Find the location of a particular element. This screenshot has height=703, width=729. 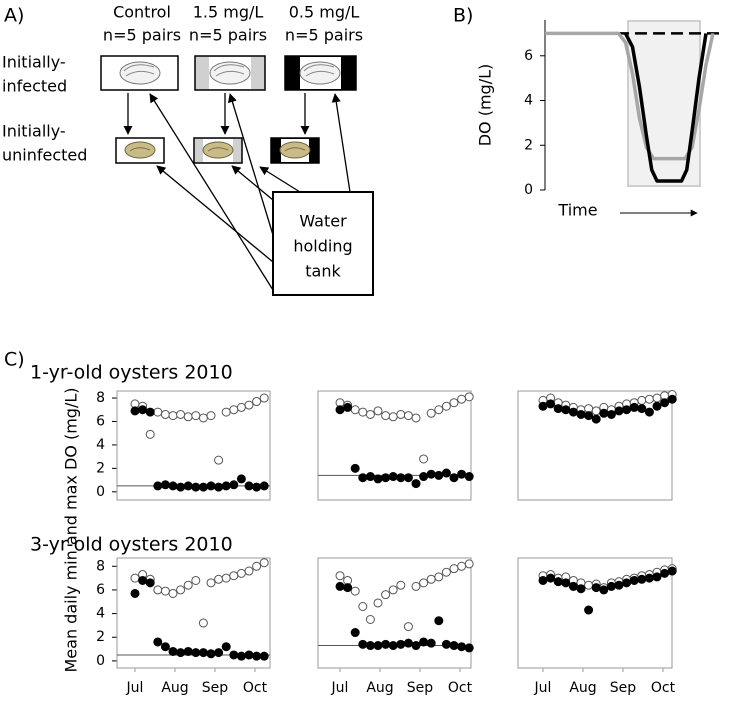

y-tick-label: 8 is located at coordinates (100, 566).